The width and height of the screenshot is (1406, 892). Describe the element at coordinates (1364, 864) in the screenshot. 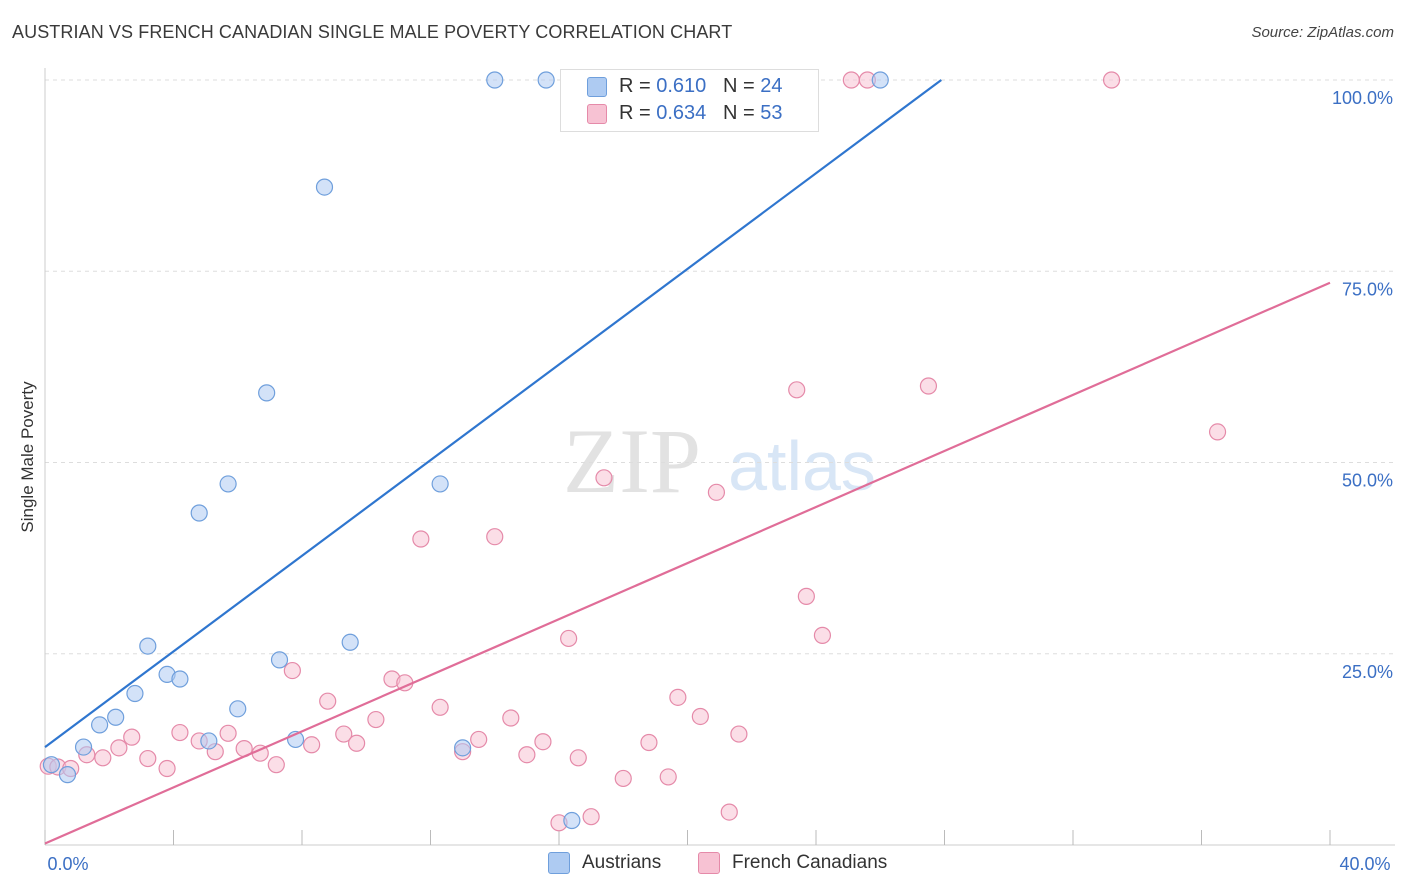

I see `x-tick-label-max: 40.0%` at that location.